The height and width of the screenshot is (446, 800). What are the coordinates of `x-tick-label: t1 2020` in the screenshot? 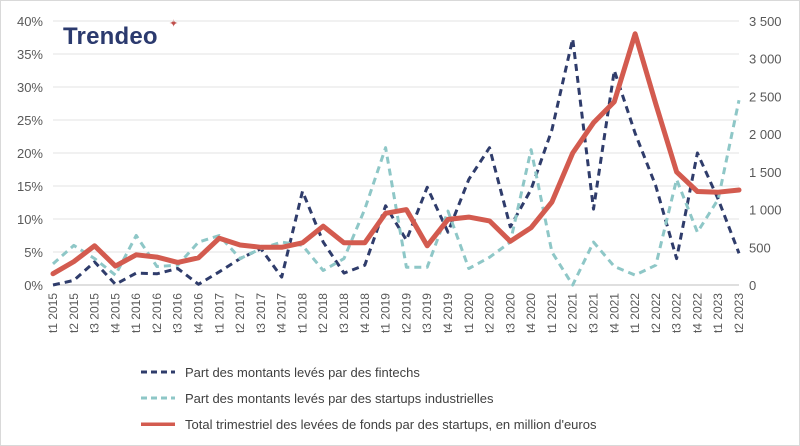 It's located at (469, 313).